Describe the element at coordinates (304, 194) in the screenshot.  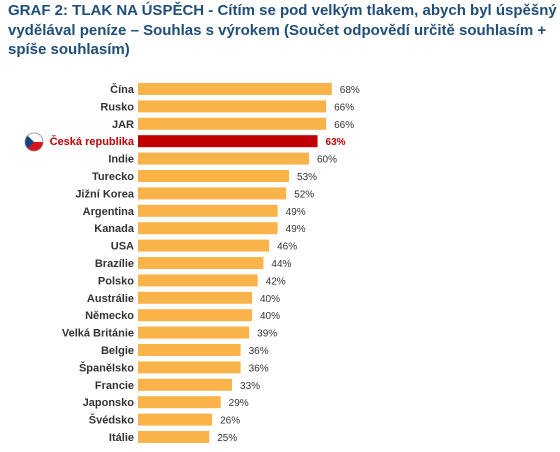
I see `value-label-jizni-korea: 52%` at that location.